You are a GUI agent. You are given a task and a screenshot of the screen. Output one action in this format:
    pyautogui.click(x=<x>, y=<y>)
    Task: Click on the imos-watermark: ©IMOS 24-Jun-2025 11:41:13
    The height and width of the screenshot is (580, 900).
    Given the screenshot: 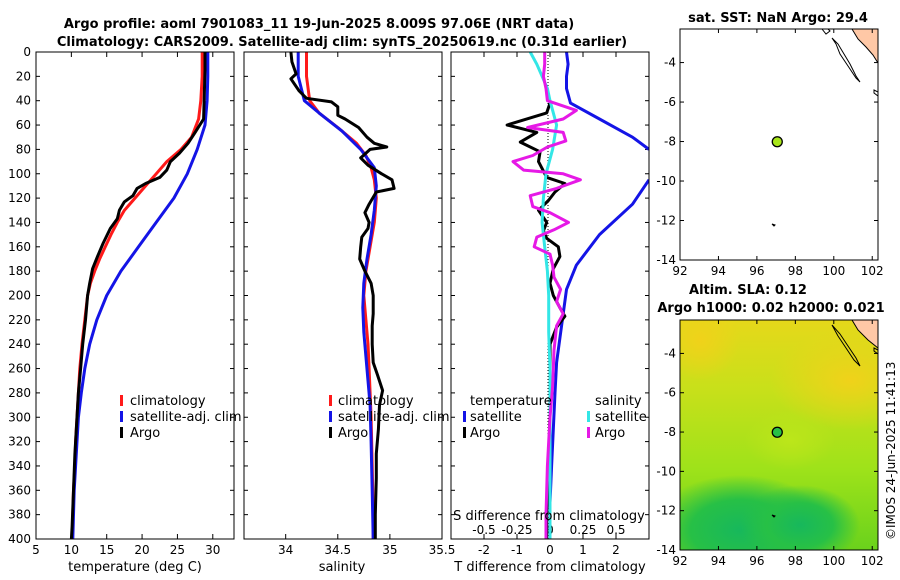 What is the action you would take?
    pyautogui.click(x=891, y=451)
    